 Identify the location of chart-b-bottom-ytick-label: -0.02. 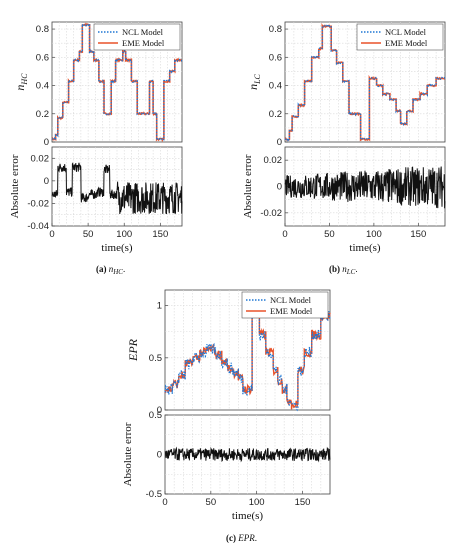
(271, 213).